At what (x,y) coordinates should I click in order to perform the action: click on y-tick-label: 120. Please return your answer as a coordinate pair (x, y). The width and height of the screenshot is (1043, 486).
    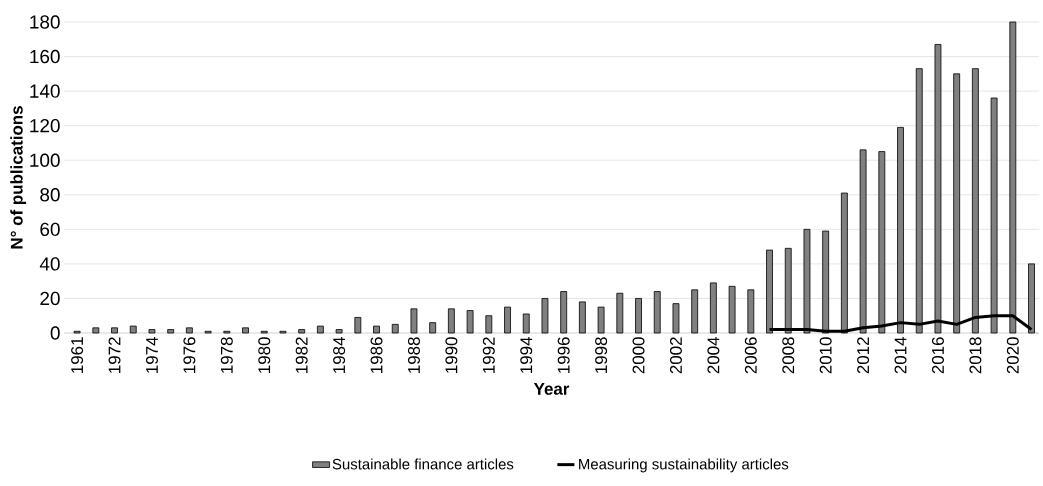
    Looking at the image, I should click on (45, 125).